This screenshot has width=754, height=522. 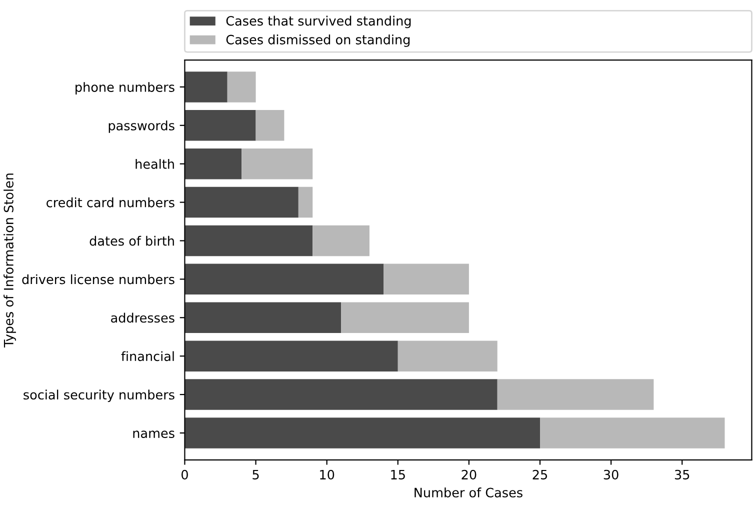 What do you see at coordinates (155, 163) in the screenshot?
I see `y-tick-label: health` at bounding box center [155, 163].